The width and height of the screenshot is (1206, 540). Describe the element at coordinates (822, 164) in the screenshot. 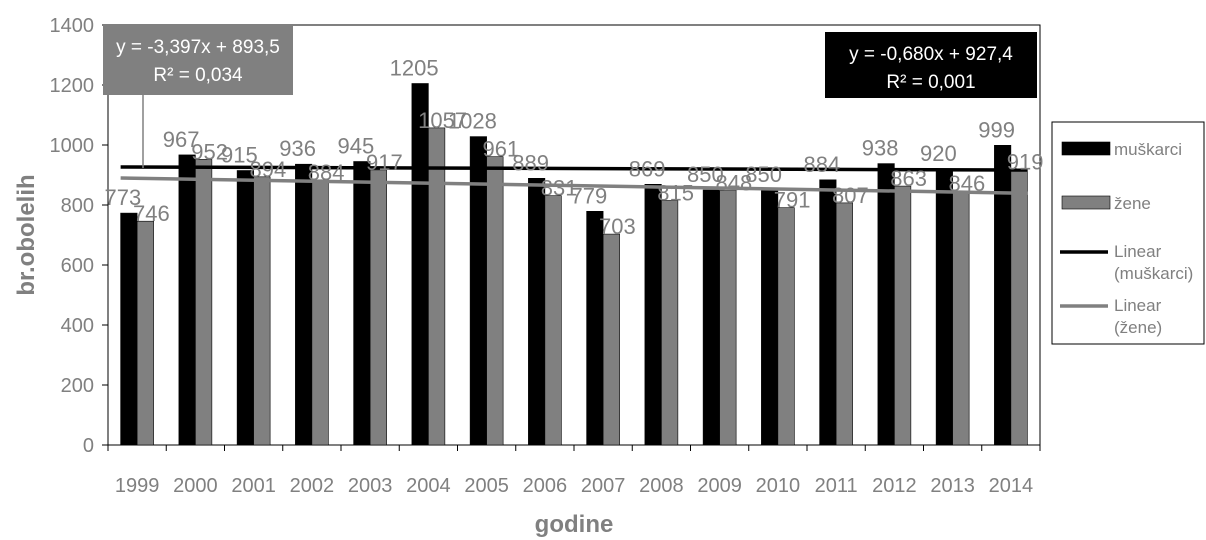

I see `data-label-muskarci: 884` at that location.